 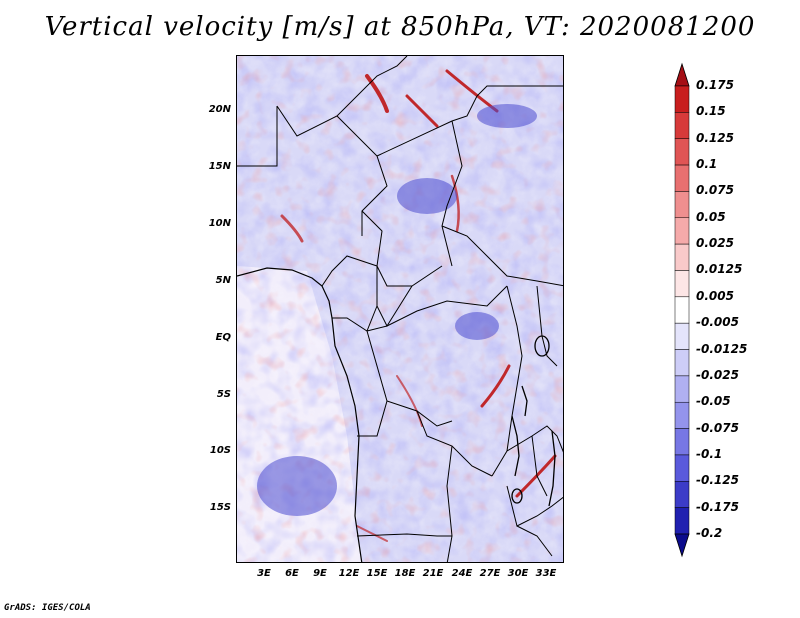 I want to click on colorbar-tick-label: -0.005, so click(x=717, y=322).